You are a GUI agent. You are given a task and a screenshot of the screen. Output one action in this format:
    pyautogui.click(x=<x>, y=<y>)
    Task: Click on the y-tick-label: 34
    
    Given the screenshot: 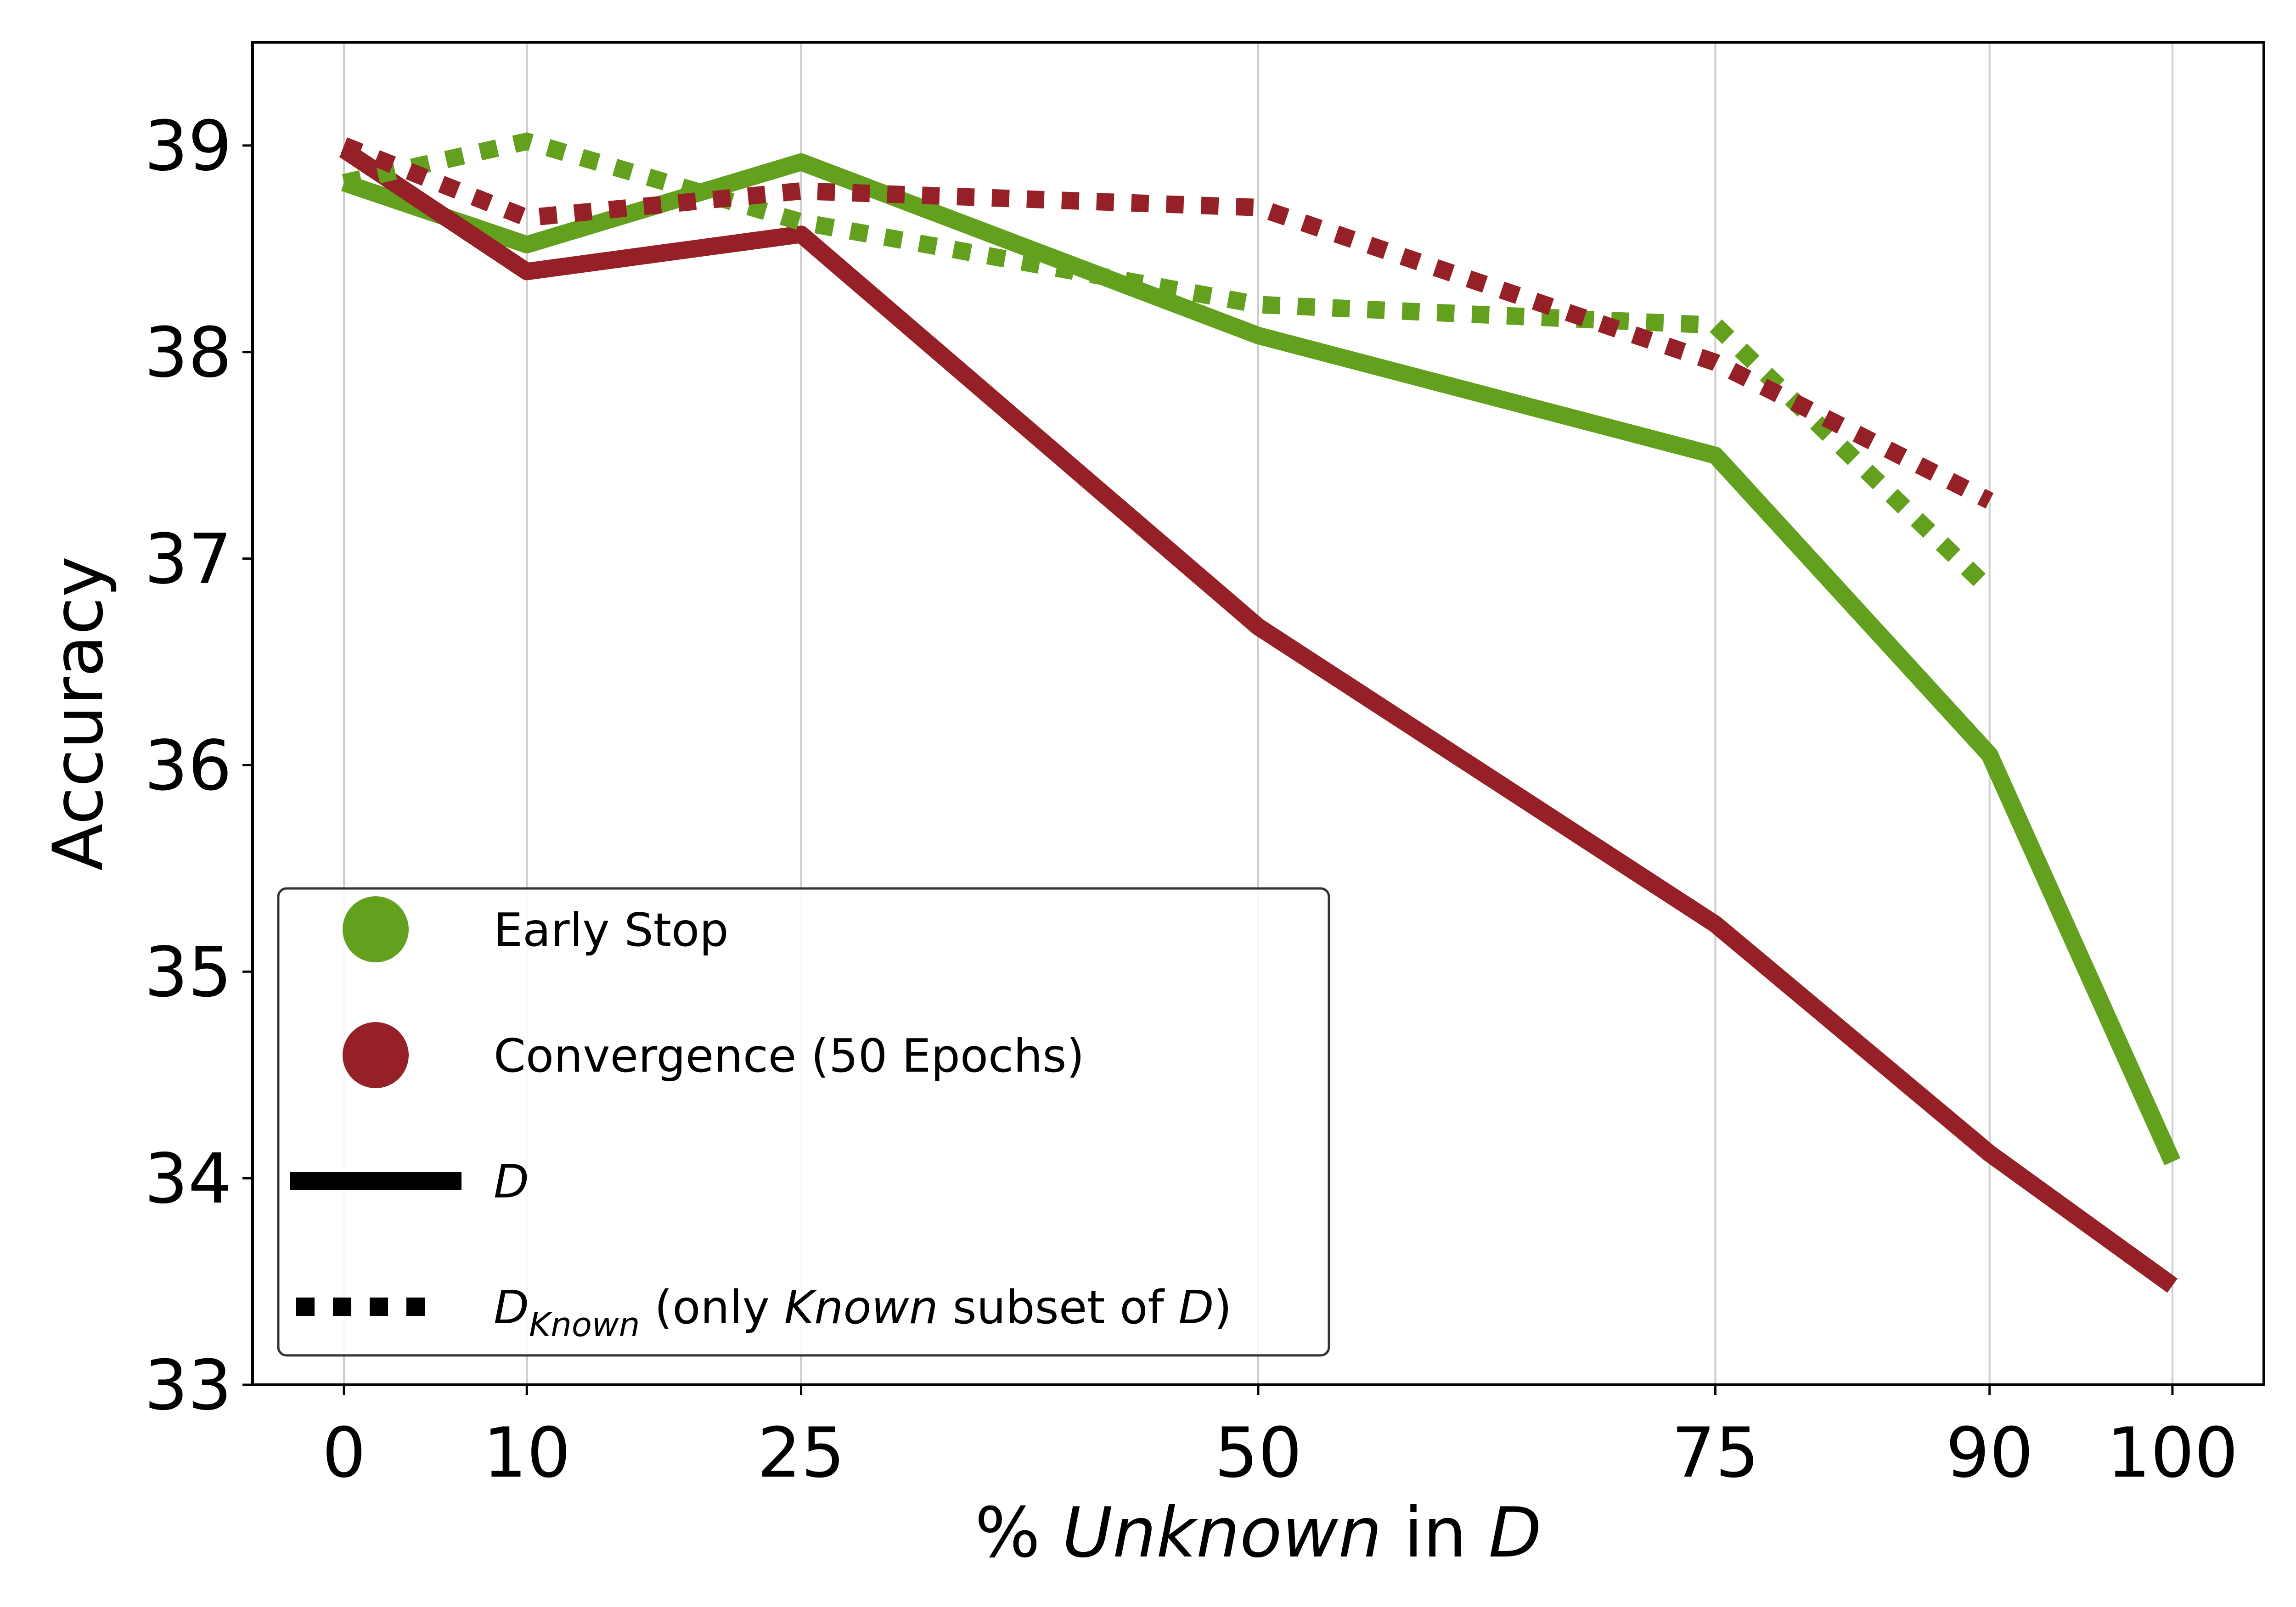 What is the action you would take?
    pyautogui.click(x=188, y=1179)
    